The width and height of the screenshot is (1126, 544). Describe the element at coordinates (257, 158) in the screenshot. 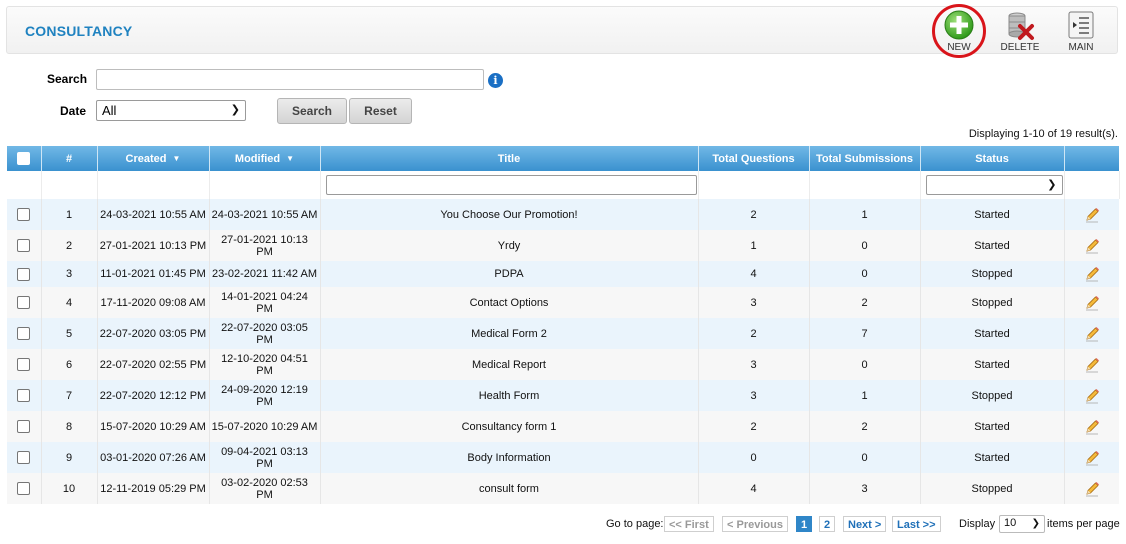

I see `col-modified-label: Modified` at that location.